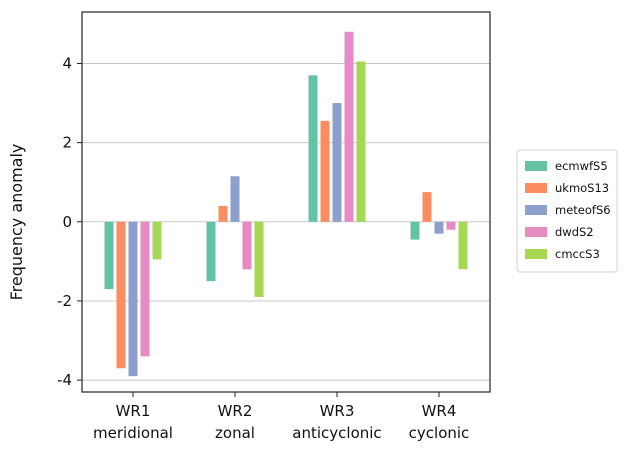 The width and height of the screenshot is (626, 449). I want to click on y-tick-label: 0, so click(67, 222).